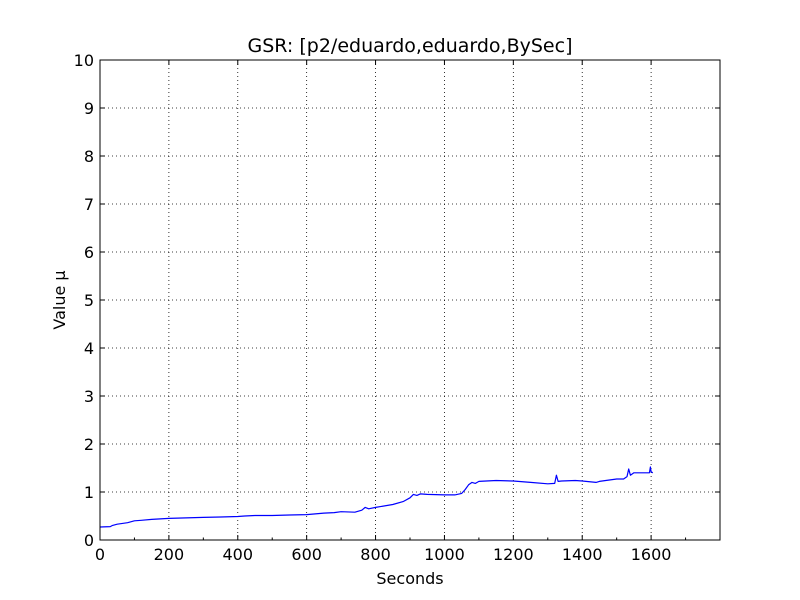 This screenshot has height=600, width=800. What do you see at coordinates (59, 299) in the screenshot?
I see `y-axis-label: Value µ` at bounding box center [59, 299].